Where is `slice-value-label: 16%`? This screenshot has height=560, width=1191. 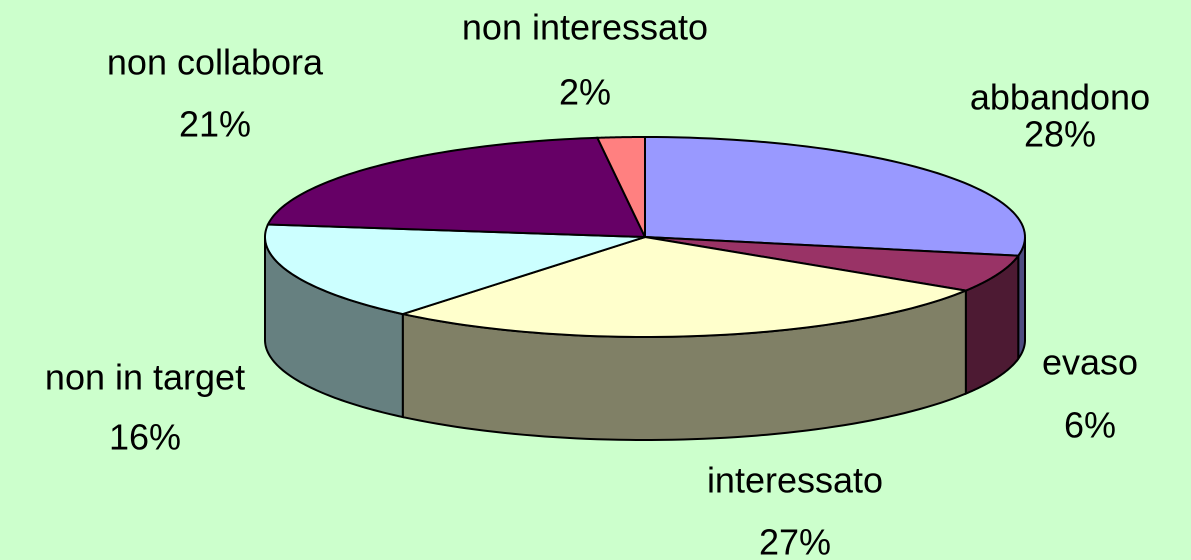 slice-value-label: 16% is located at coordinates (145, 437).